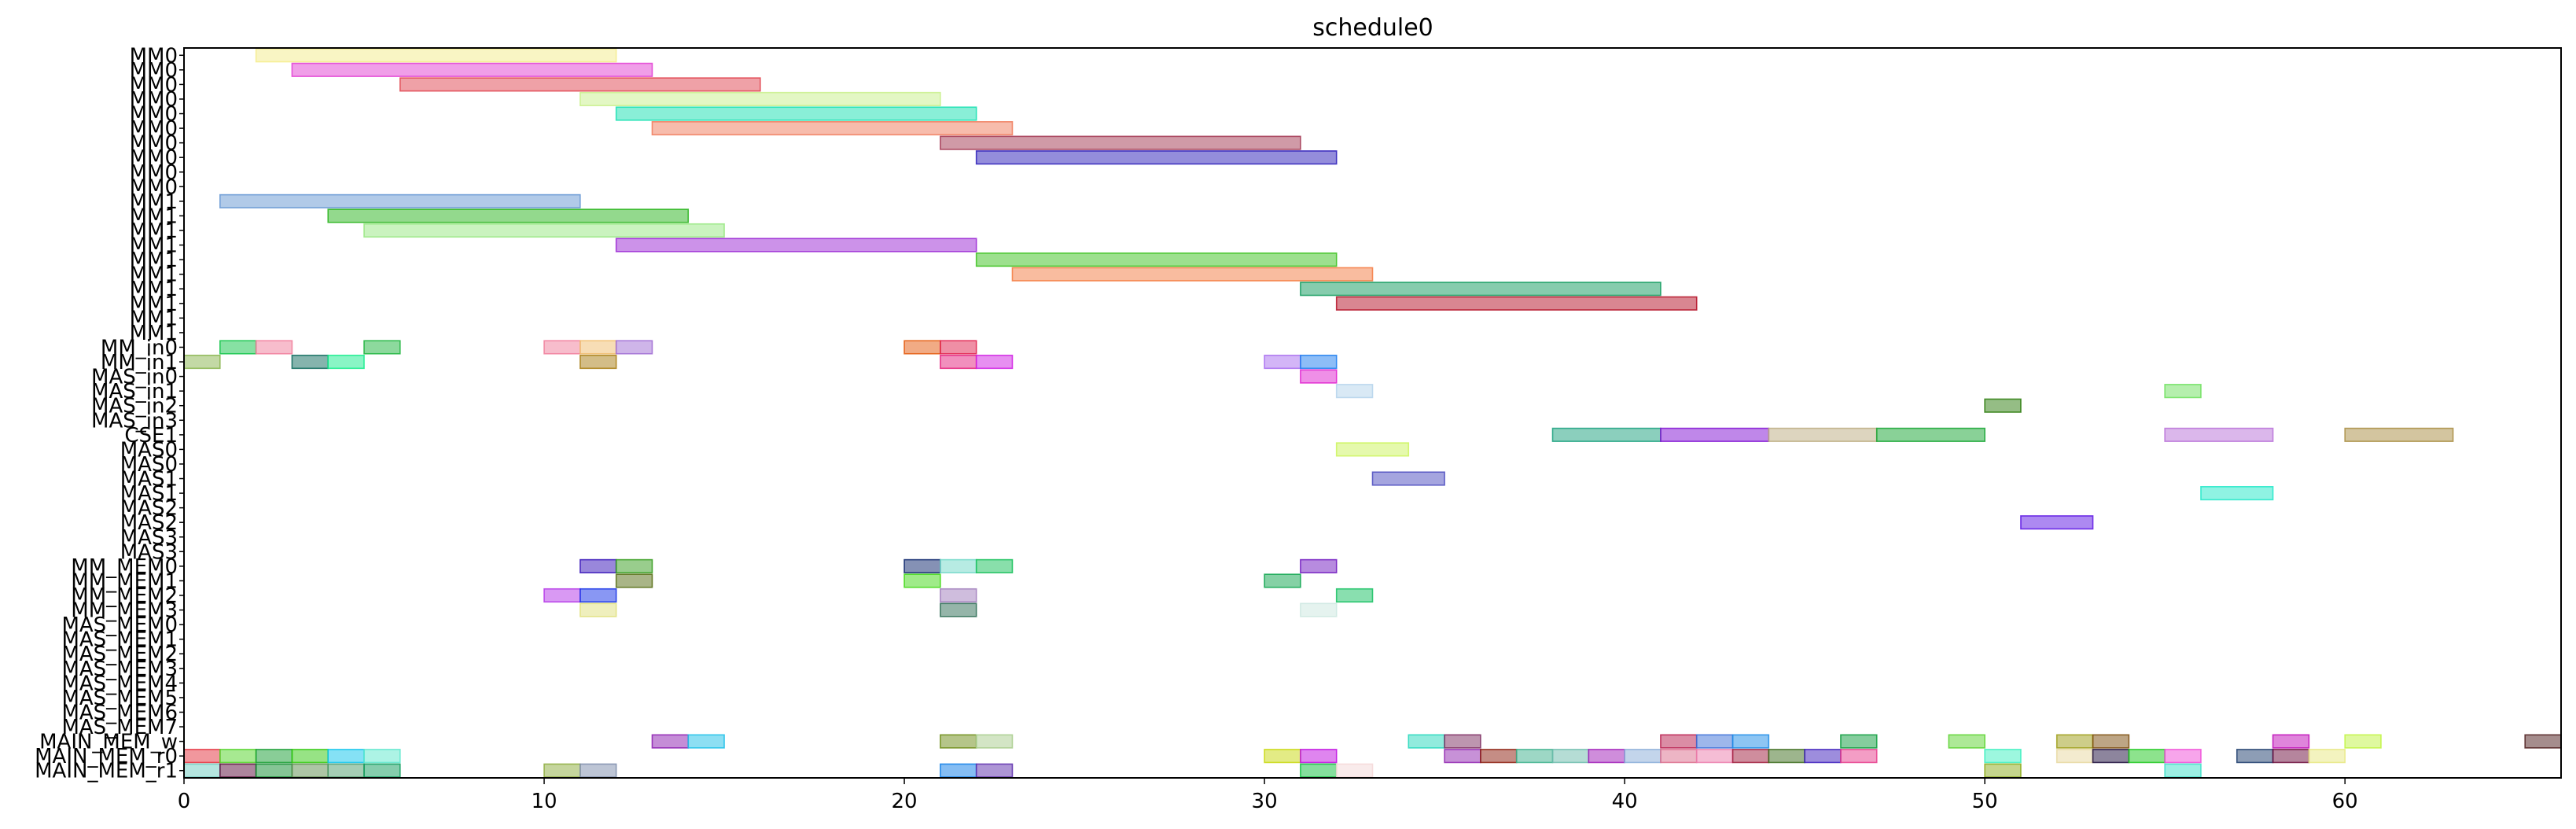 This screenshot has height=829, width=2576. What do you see at coordinates (119, 712) in the screenshot?
I see `y-tick-label: MAS_MEM6` at bounding box center [119, 712].